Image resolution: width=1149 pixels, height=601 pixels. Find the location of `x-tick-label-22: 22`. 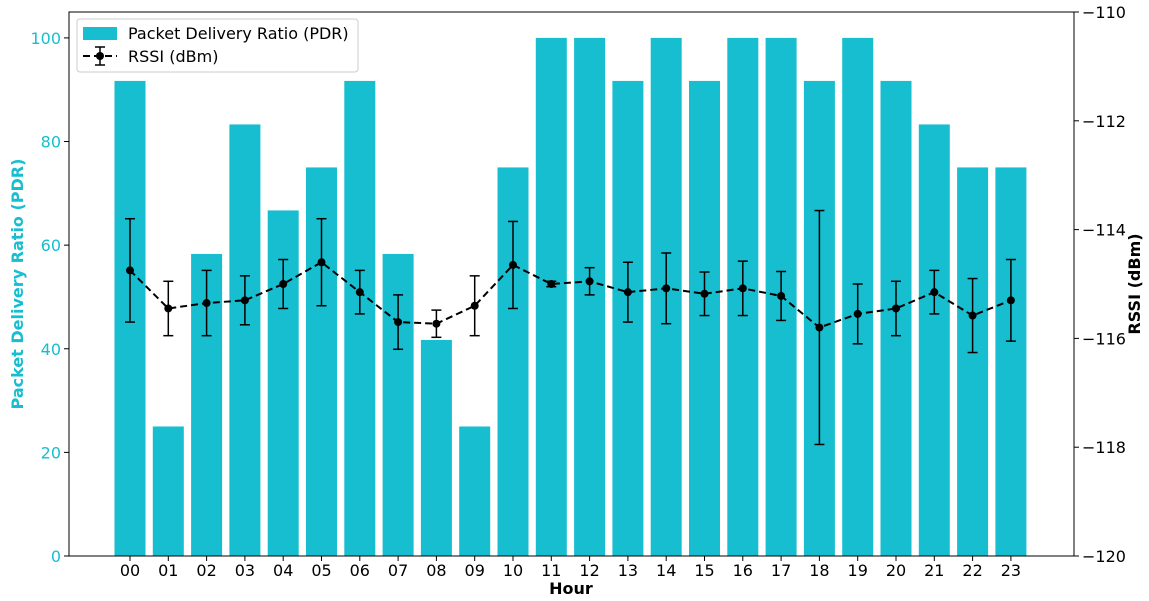

x-tick-label-22: 22 is located at coordinates (972, 570).